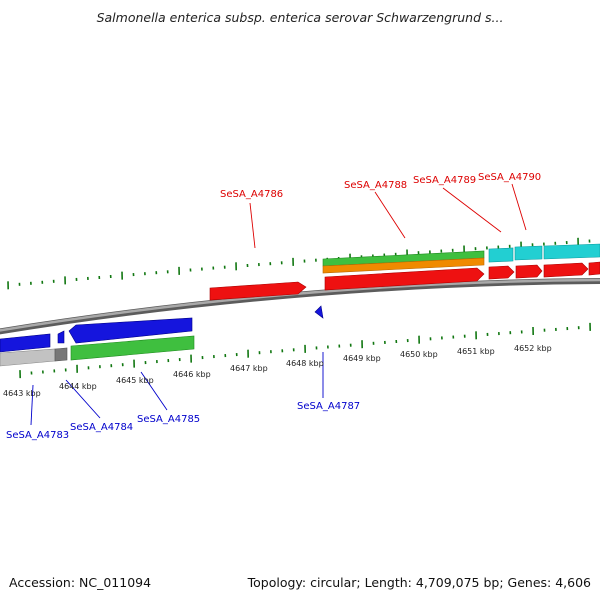 The width and height of the screenshot is (600, 600). I want to click on scale-label: 4643 kbp, so click(22, 393).